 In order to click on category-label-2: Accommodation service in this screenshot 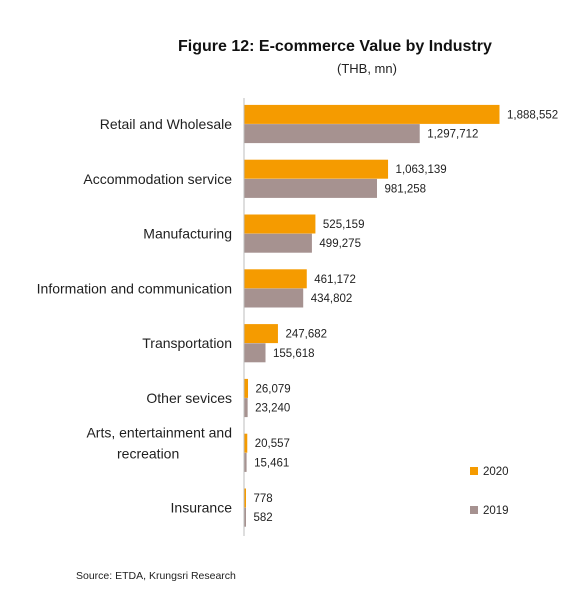, I will do `click(157, 179)`.